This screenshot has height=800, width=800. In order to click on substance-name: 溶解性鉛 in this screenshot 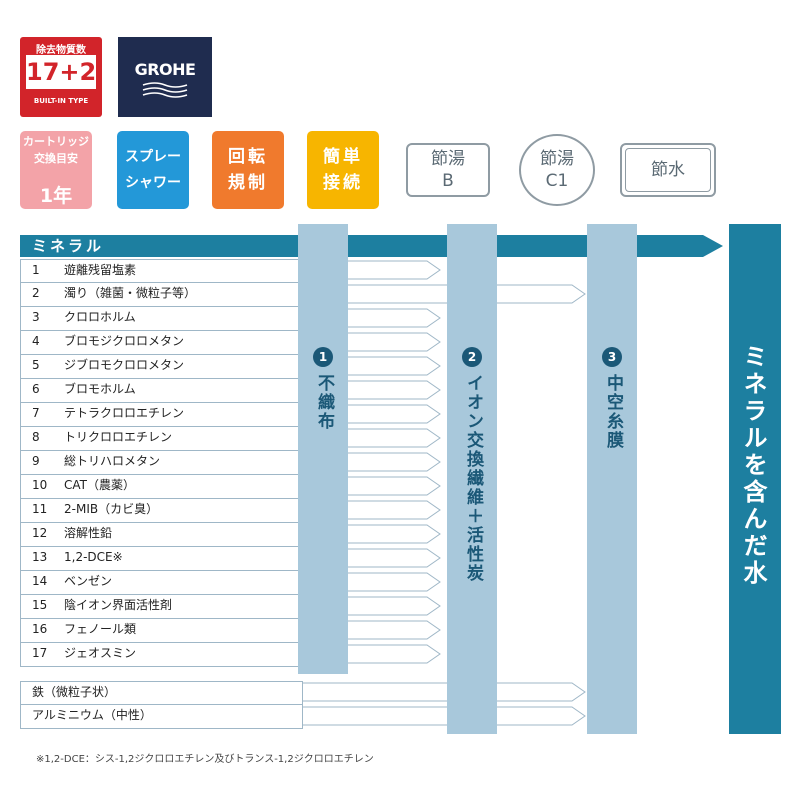, I will do `click(88, 533)`.